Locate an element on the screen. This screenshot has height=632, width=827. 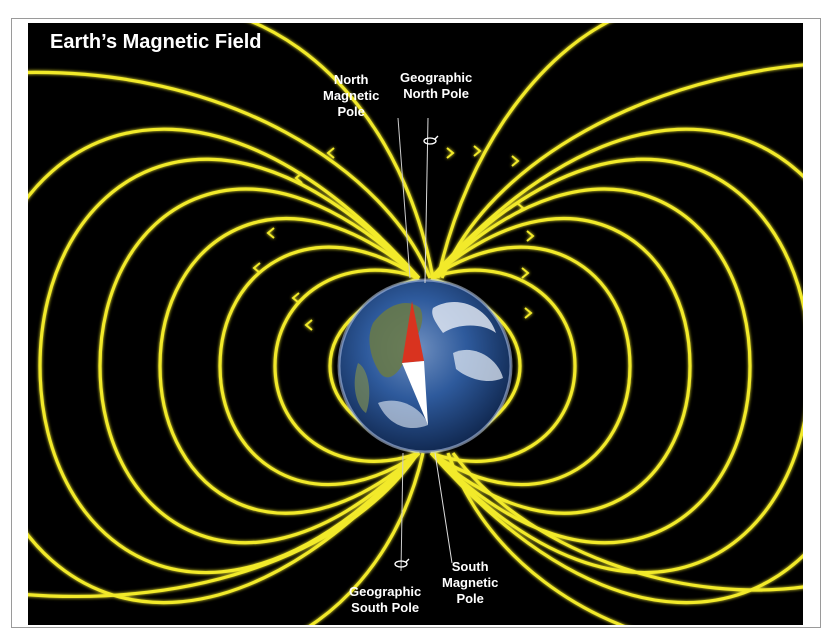
geographic-axis-south is located at coordinates (402, 512).